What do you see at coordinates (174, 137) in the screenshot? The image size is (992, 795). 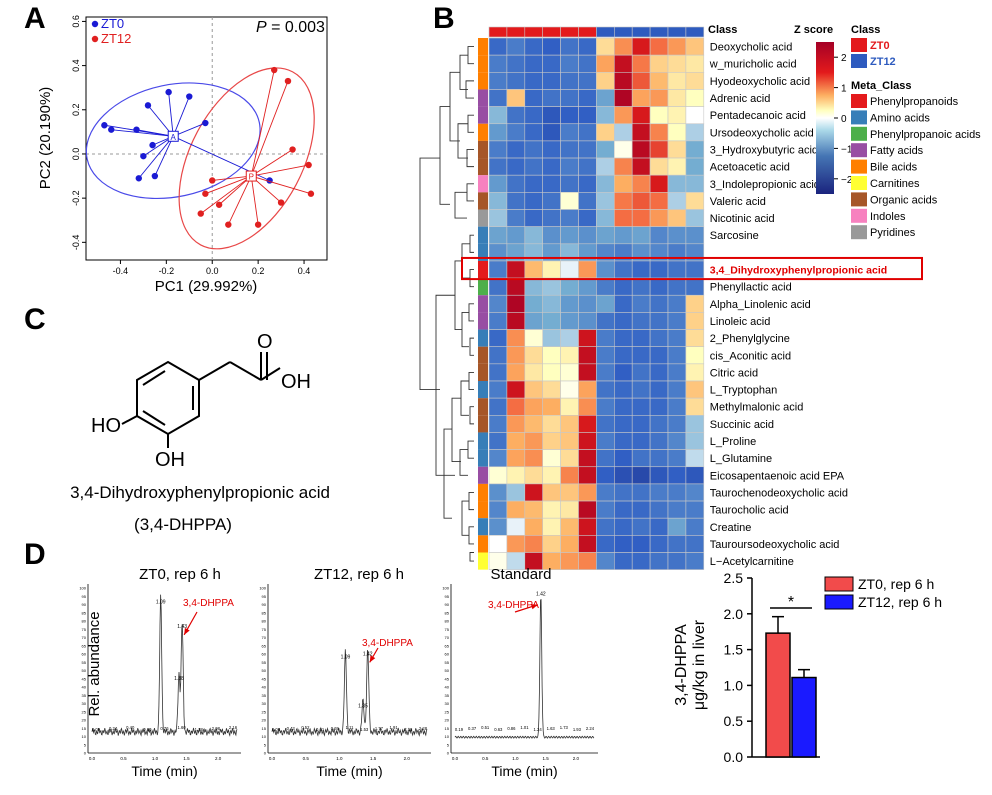 I see `pca-centroid-label: A` at bounding box center [174, 137].